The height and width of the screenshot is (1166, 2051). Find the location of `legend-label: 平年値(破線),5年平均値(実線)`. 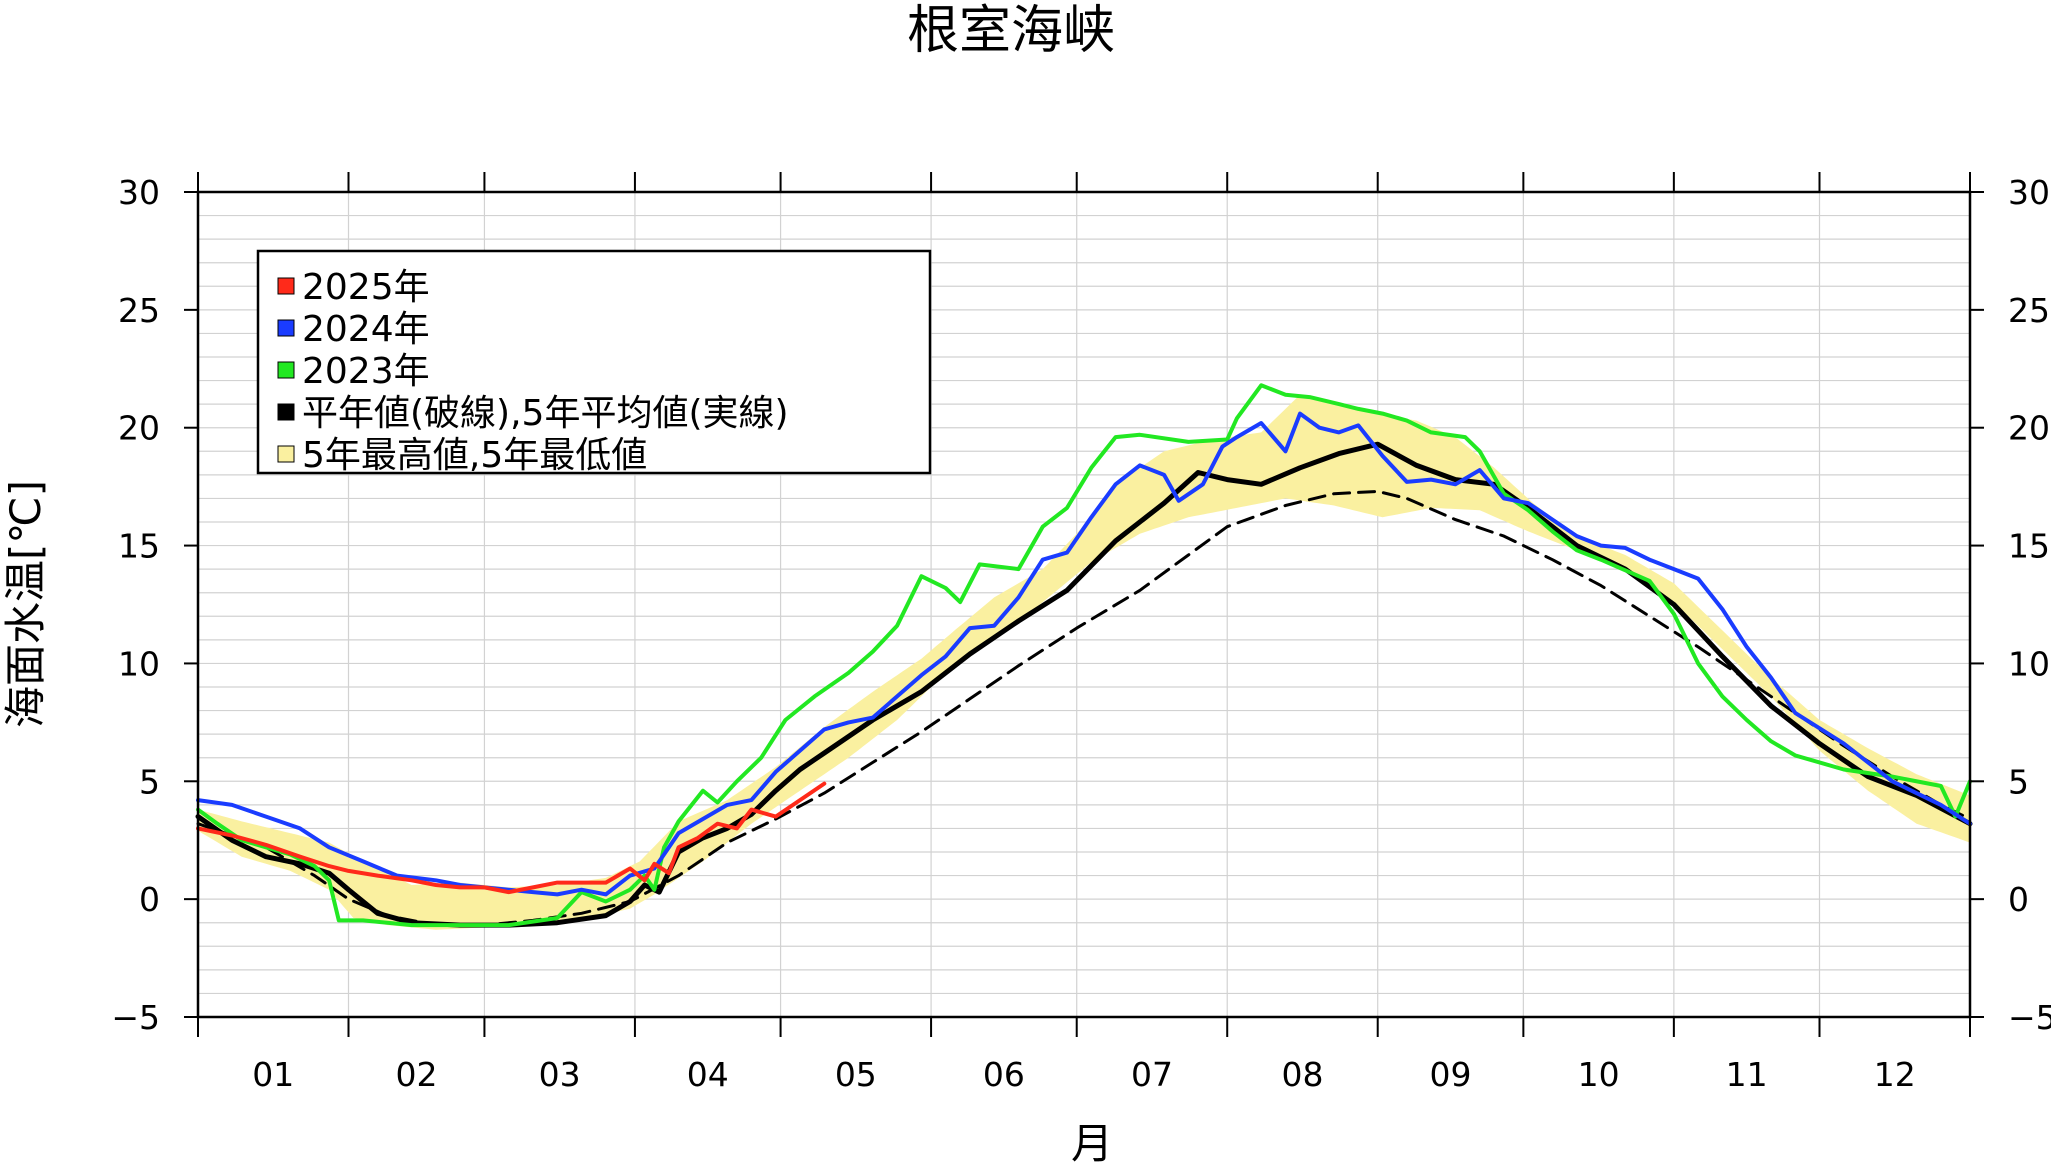

legend-label: 平年値(破線),5年平均値(実線) is located at coordinates (545, 413).